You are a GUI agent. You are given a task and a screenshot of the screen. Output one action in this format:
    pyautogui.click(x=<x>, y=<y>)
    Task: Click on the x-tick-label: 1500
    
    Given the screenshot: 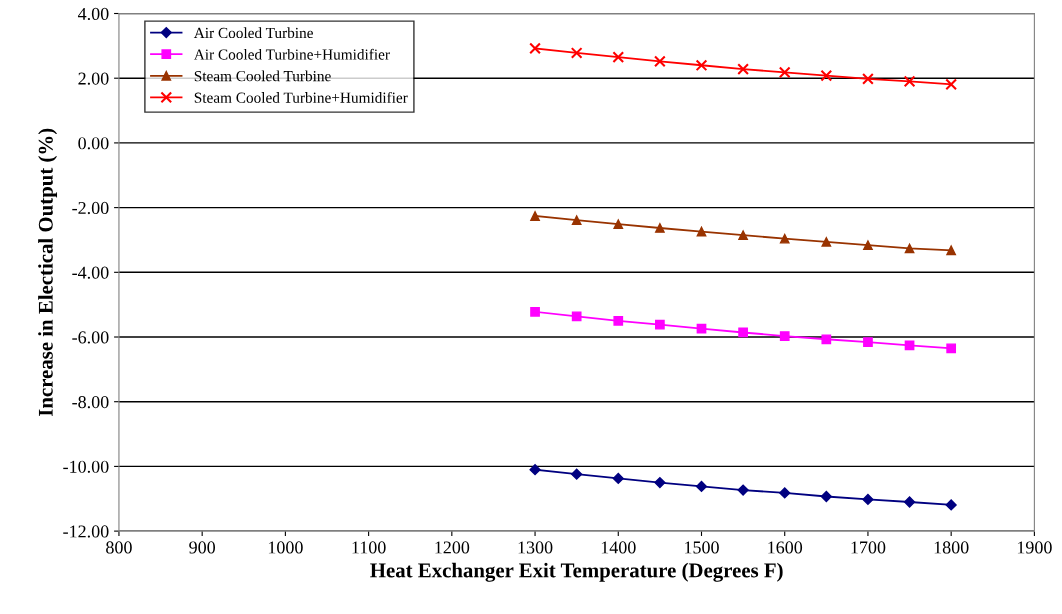 What is the action you would take?
    pyautogui.click(x=702, y=547)
    